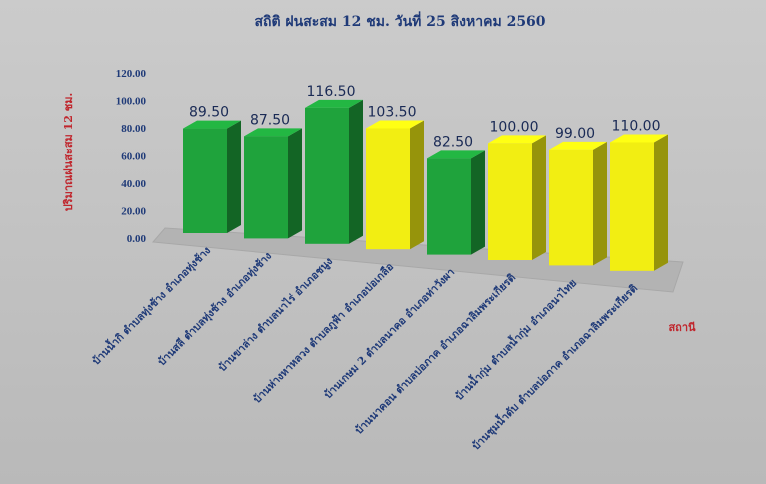 The image size is (766, 484). What do you see at coordinates (133, 184) in the screenshot?
I see `y-tick-label: 40.00` at bounding box center [133, 184].